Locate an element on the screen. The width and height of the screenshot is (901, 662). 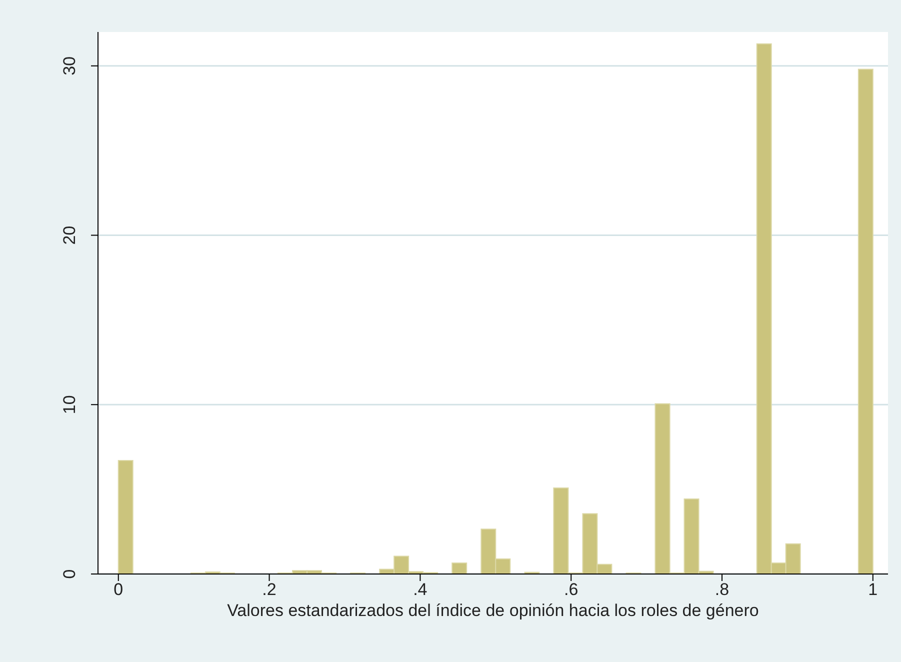
y-tick-label: 20 is located at coordinates (69, 235).